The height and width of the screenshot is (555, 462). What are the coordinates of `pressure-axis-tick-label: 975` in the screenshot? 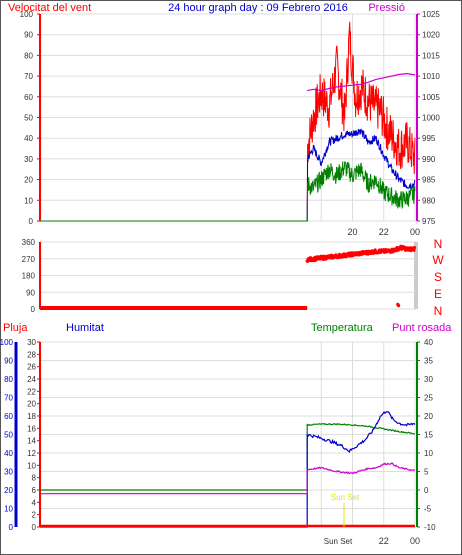 It's located at (429, 221).